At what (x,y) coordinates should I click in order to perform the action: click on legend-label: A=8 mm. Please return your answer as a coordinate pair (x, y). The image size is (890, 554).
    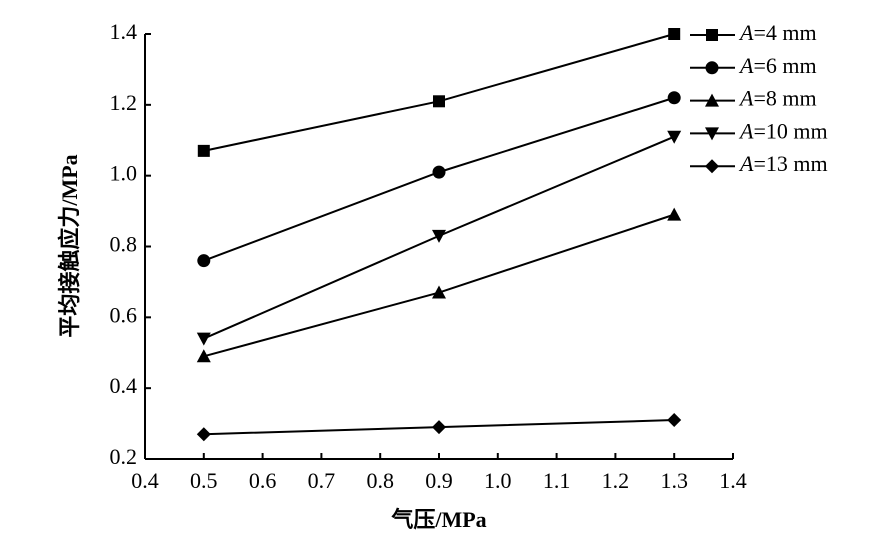
    Looking at the image, I should click on (777, 98).